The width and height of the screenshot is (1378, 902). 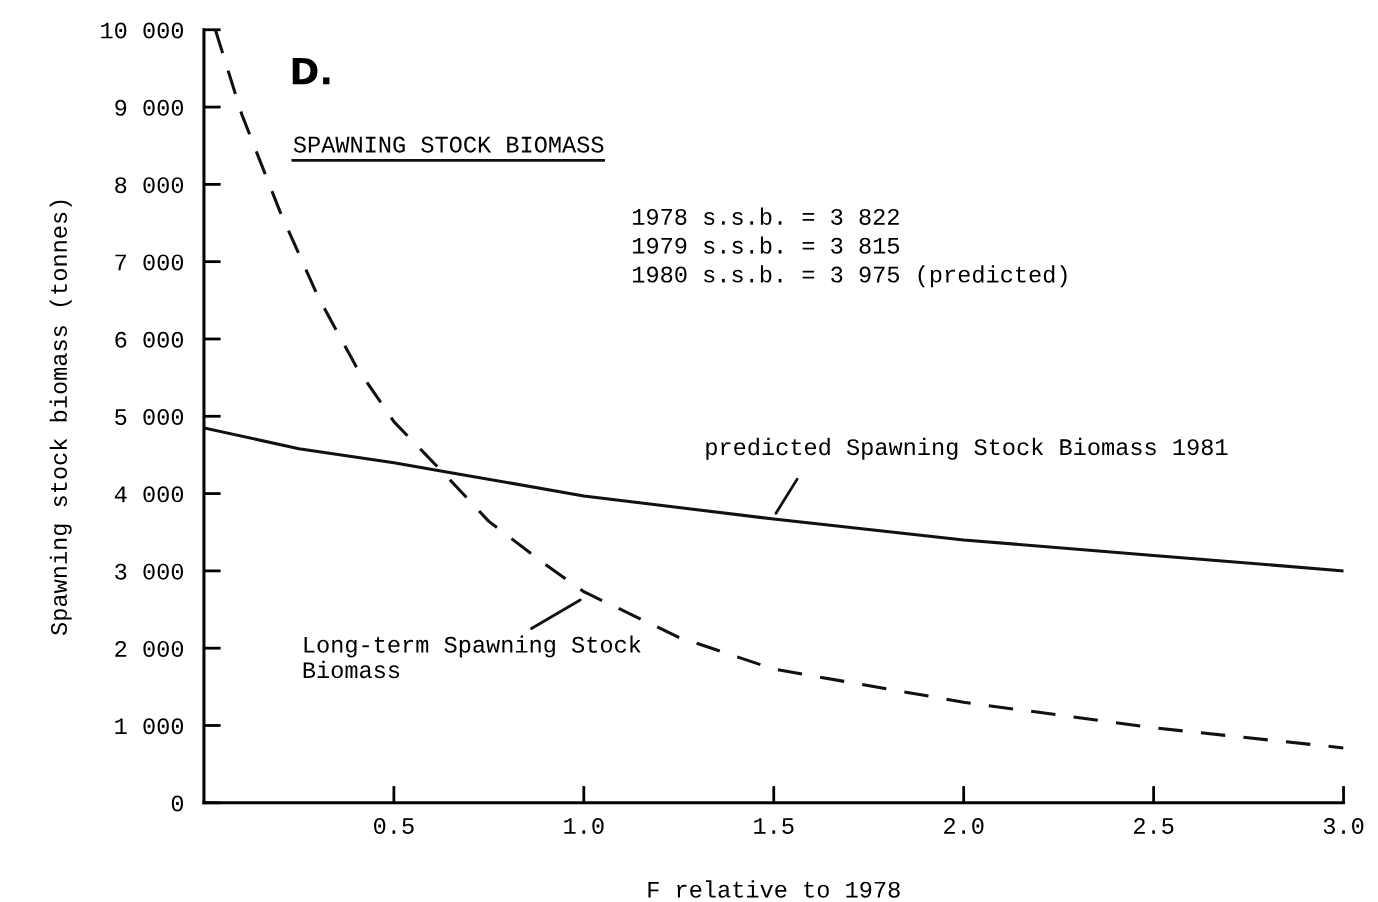 I want to click on annotation: 1978 s.s.b. = 3 822 1979 s.s.b. = 3 815 1980 s.s.b. = 3 975 (predicted), so click(x=850, y=247).